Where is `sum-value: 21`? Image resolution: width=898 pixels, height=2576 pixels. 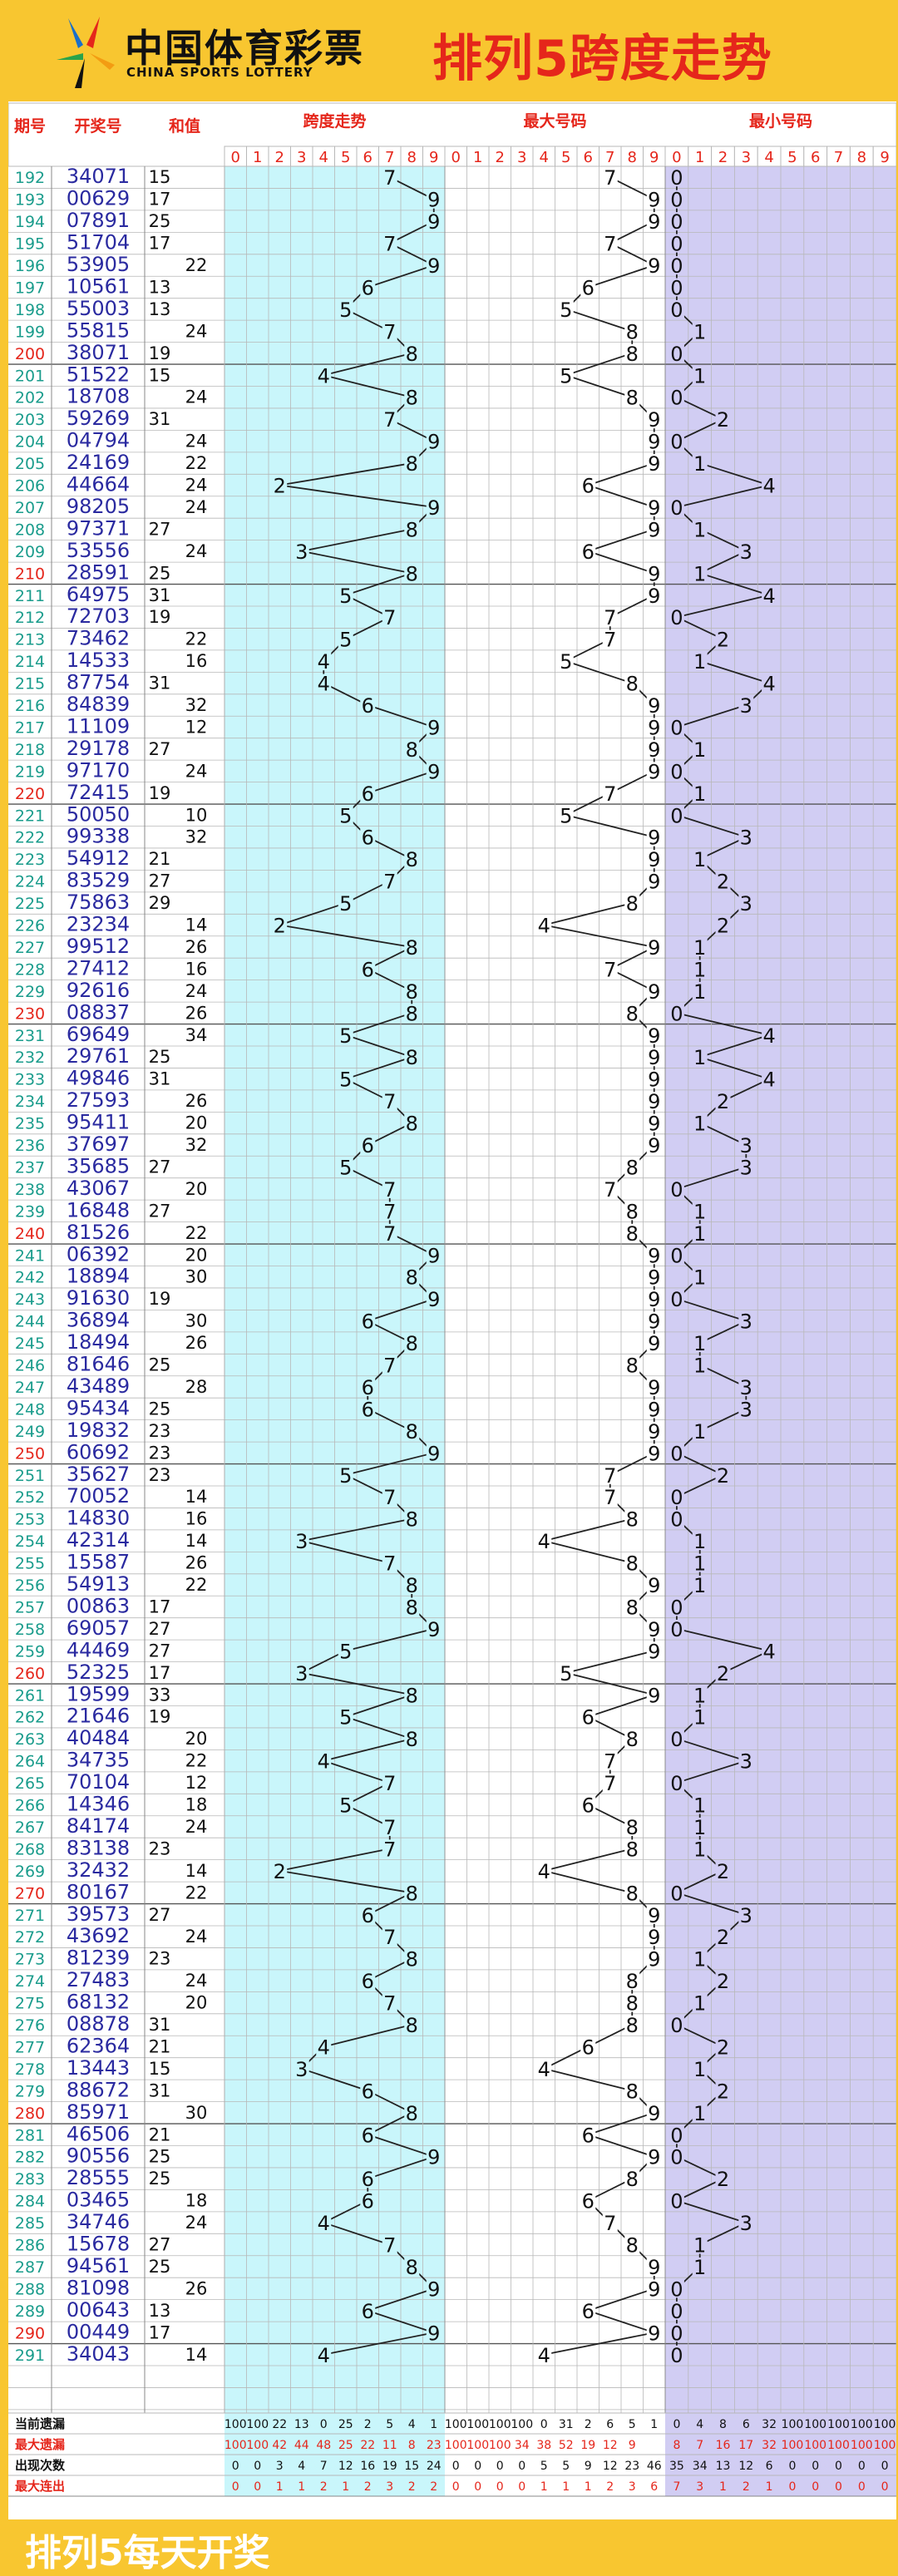 sum-value: 21 is located at coordinates (160, 2046).